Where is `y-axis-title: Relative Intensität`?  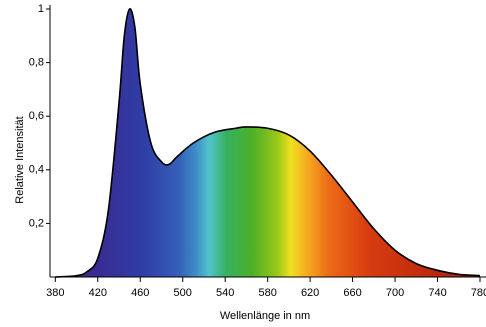
y-axis-title: Relative Intensität is located at coordinates (20, 159).